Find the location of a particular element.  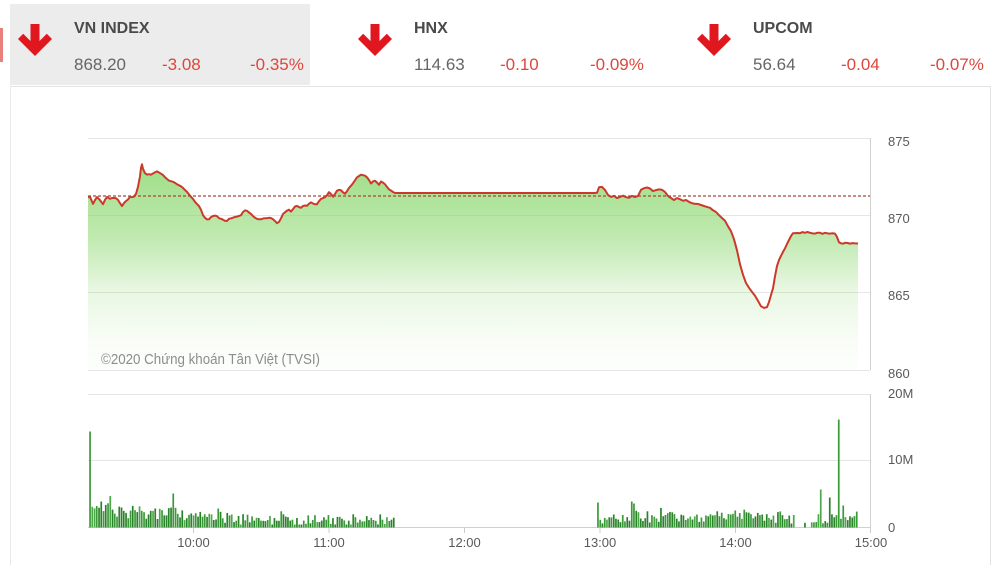

svg-text: 12:00 is located at coordinates (464, 542).